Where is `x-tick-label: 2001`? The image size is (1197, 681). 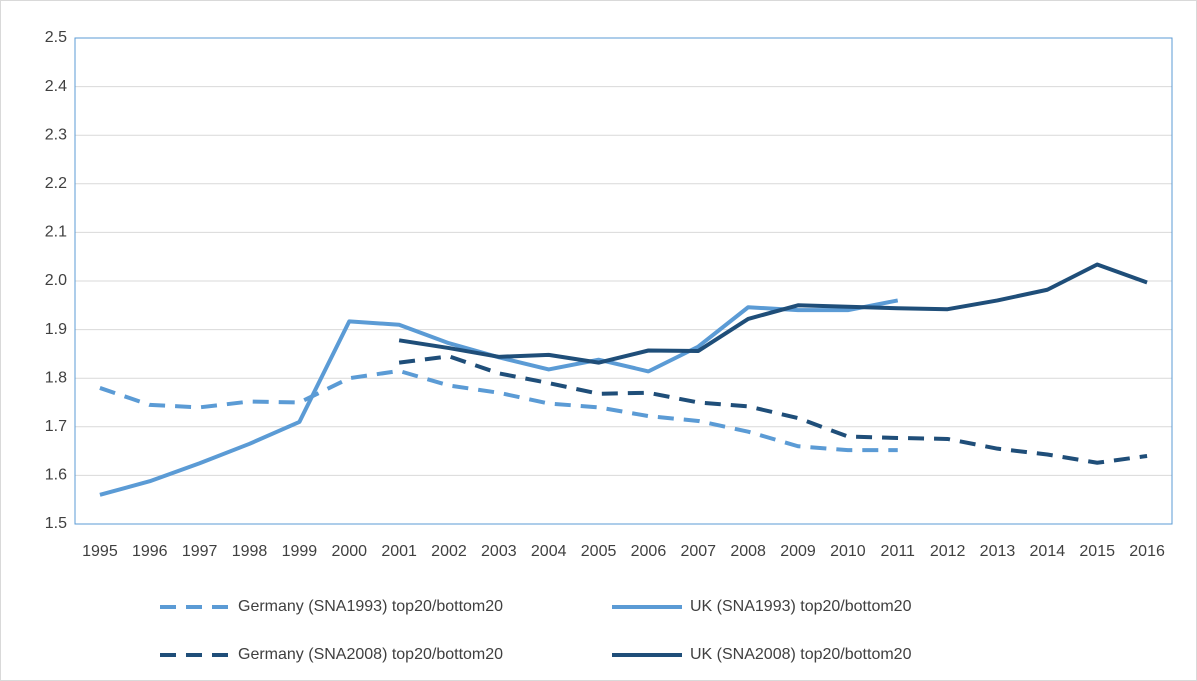
x-tick-label: 2001 is located at coordinates (399, 551).